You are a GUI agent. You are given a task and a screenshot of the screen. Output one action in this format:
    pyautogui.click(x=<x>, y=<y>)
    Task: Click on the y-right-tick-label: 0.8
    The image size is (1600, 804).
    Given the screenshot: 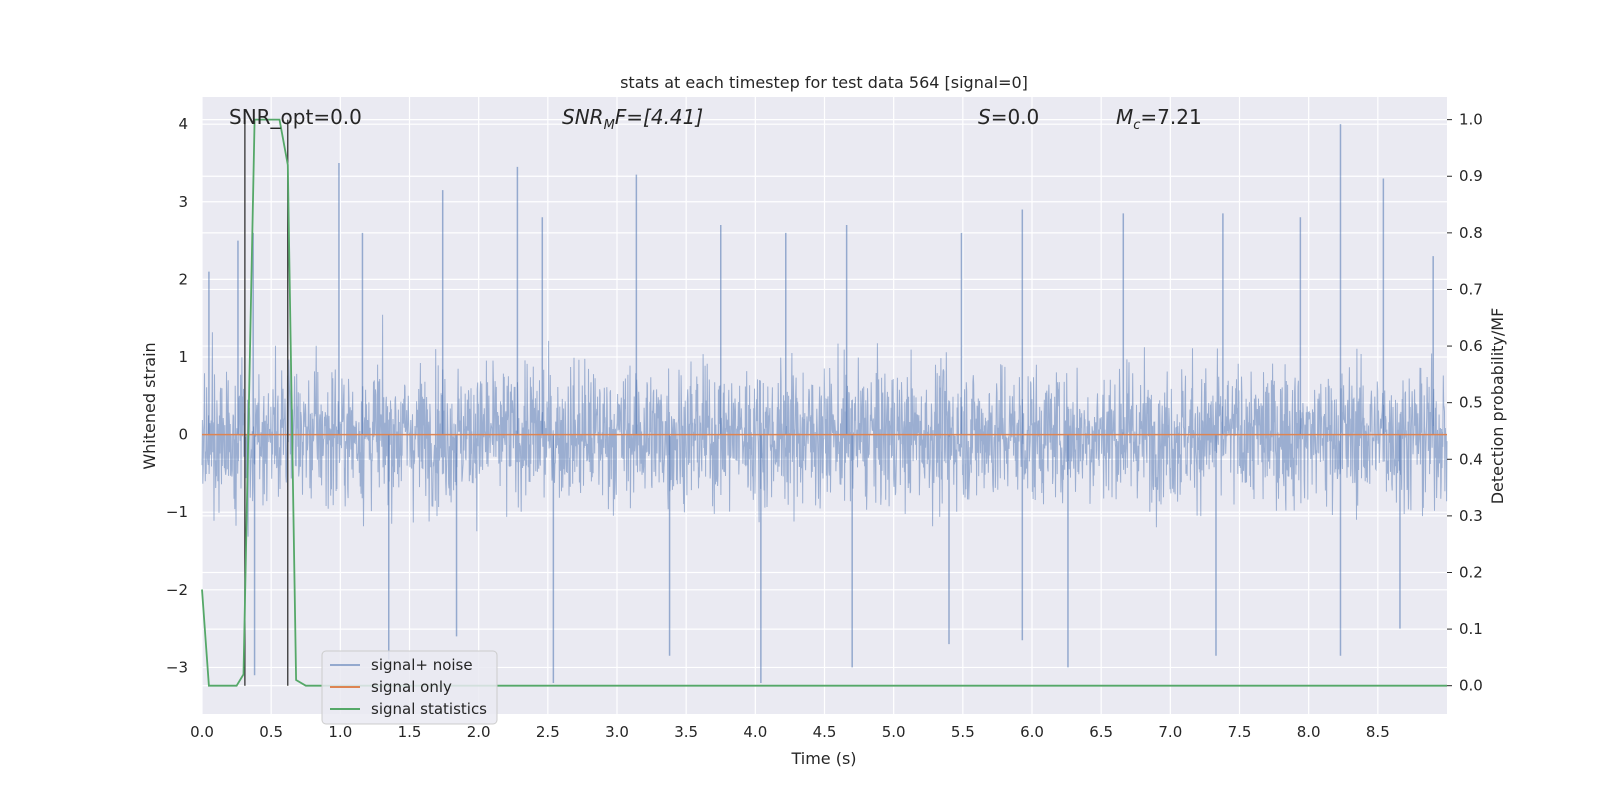 What is the action you would take?
    pyautogui.click(x=1471, y=233)
    